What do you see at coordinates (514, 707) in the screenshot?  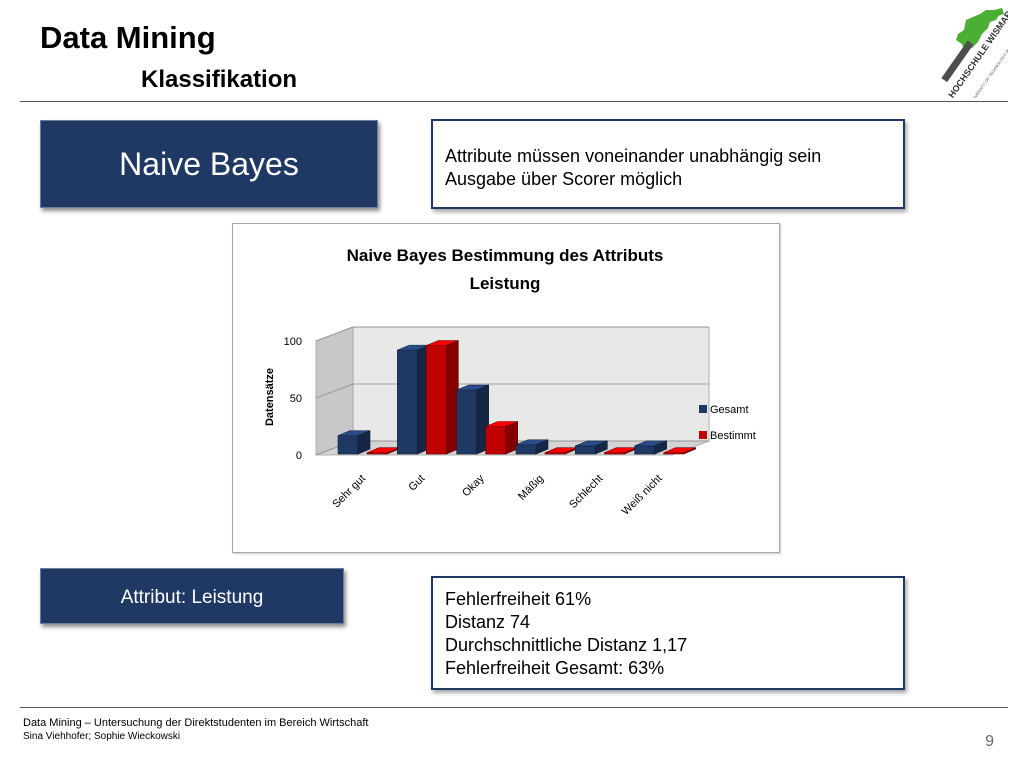 I see `footer-divider` at bounding box center [514, 707].